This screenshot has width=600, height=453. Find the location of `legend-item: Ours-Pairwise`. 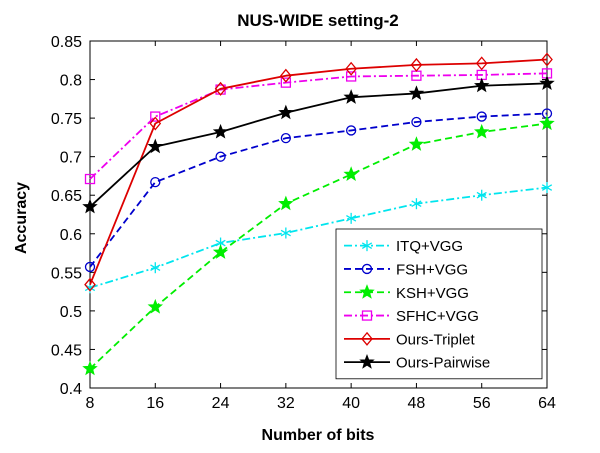

legend-item: Ours-Pairwise is located at coordinates (417, 363).